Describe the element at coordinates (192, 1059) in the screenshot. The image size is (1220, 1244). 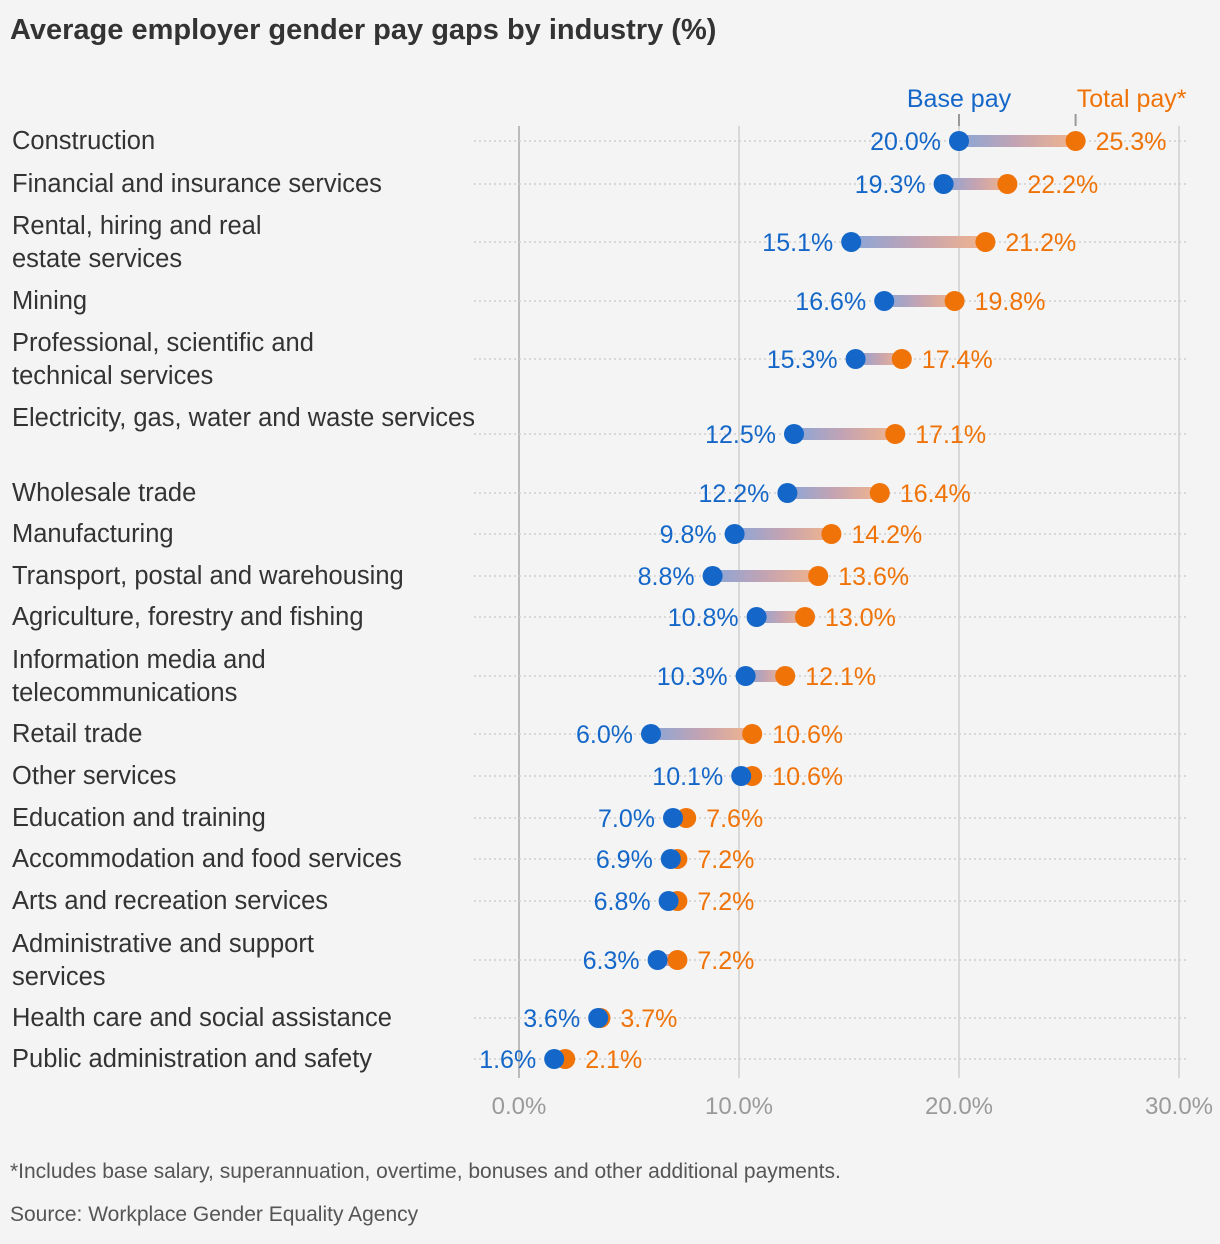
I see `category-label: Public administration and safety` at that location.